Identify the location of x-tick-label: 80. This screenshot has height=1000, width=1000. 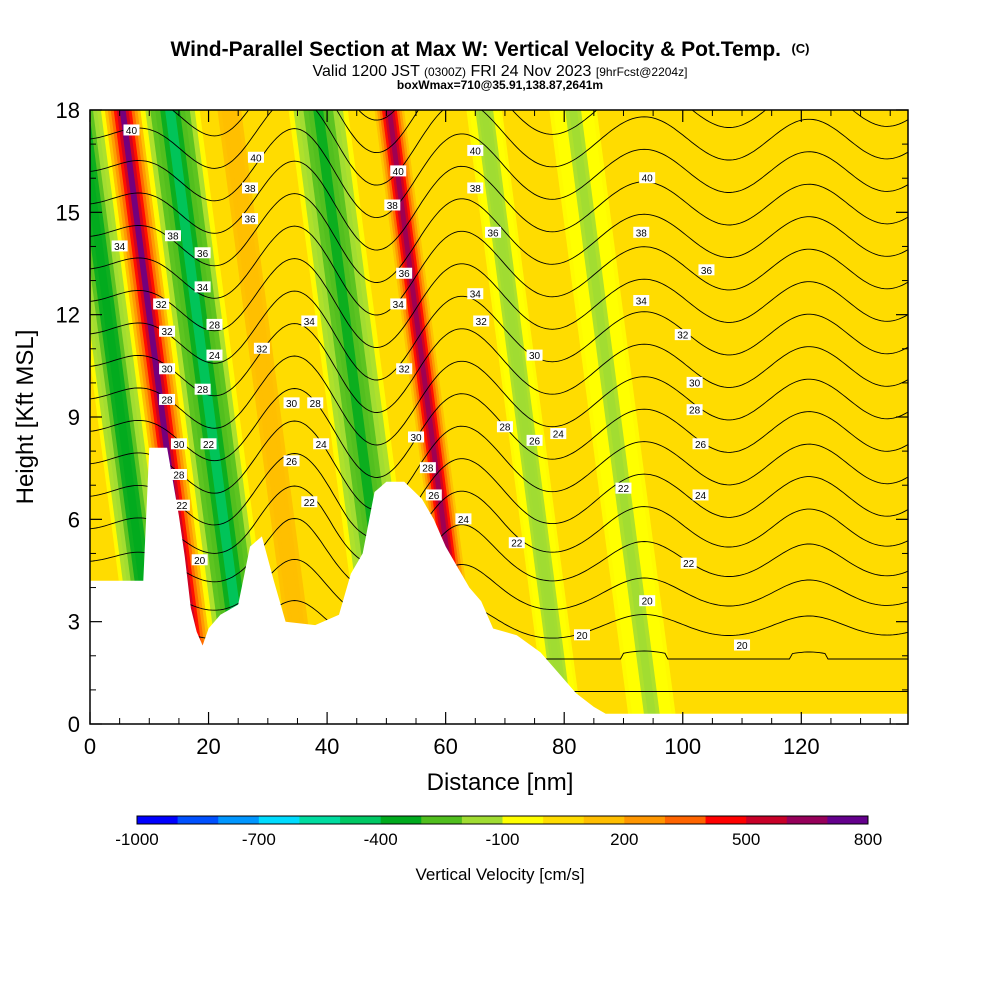
(564, 746).